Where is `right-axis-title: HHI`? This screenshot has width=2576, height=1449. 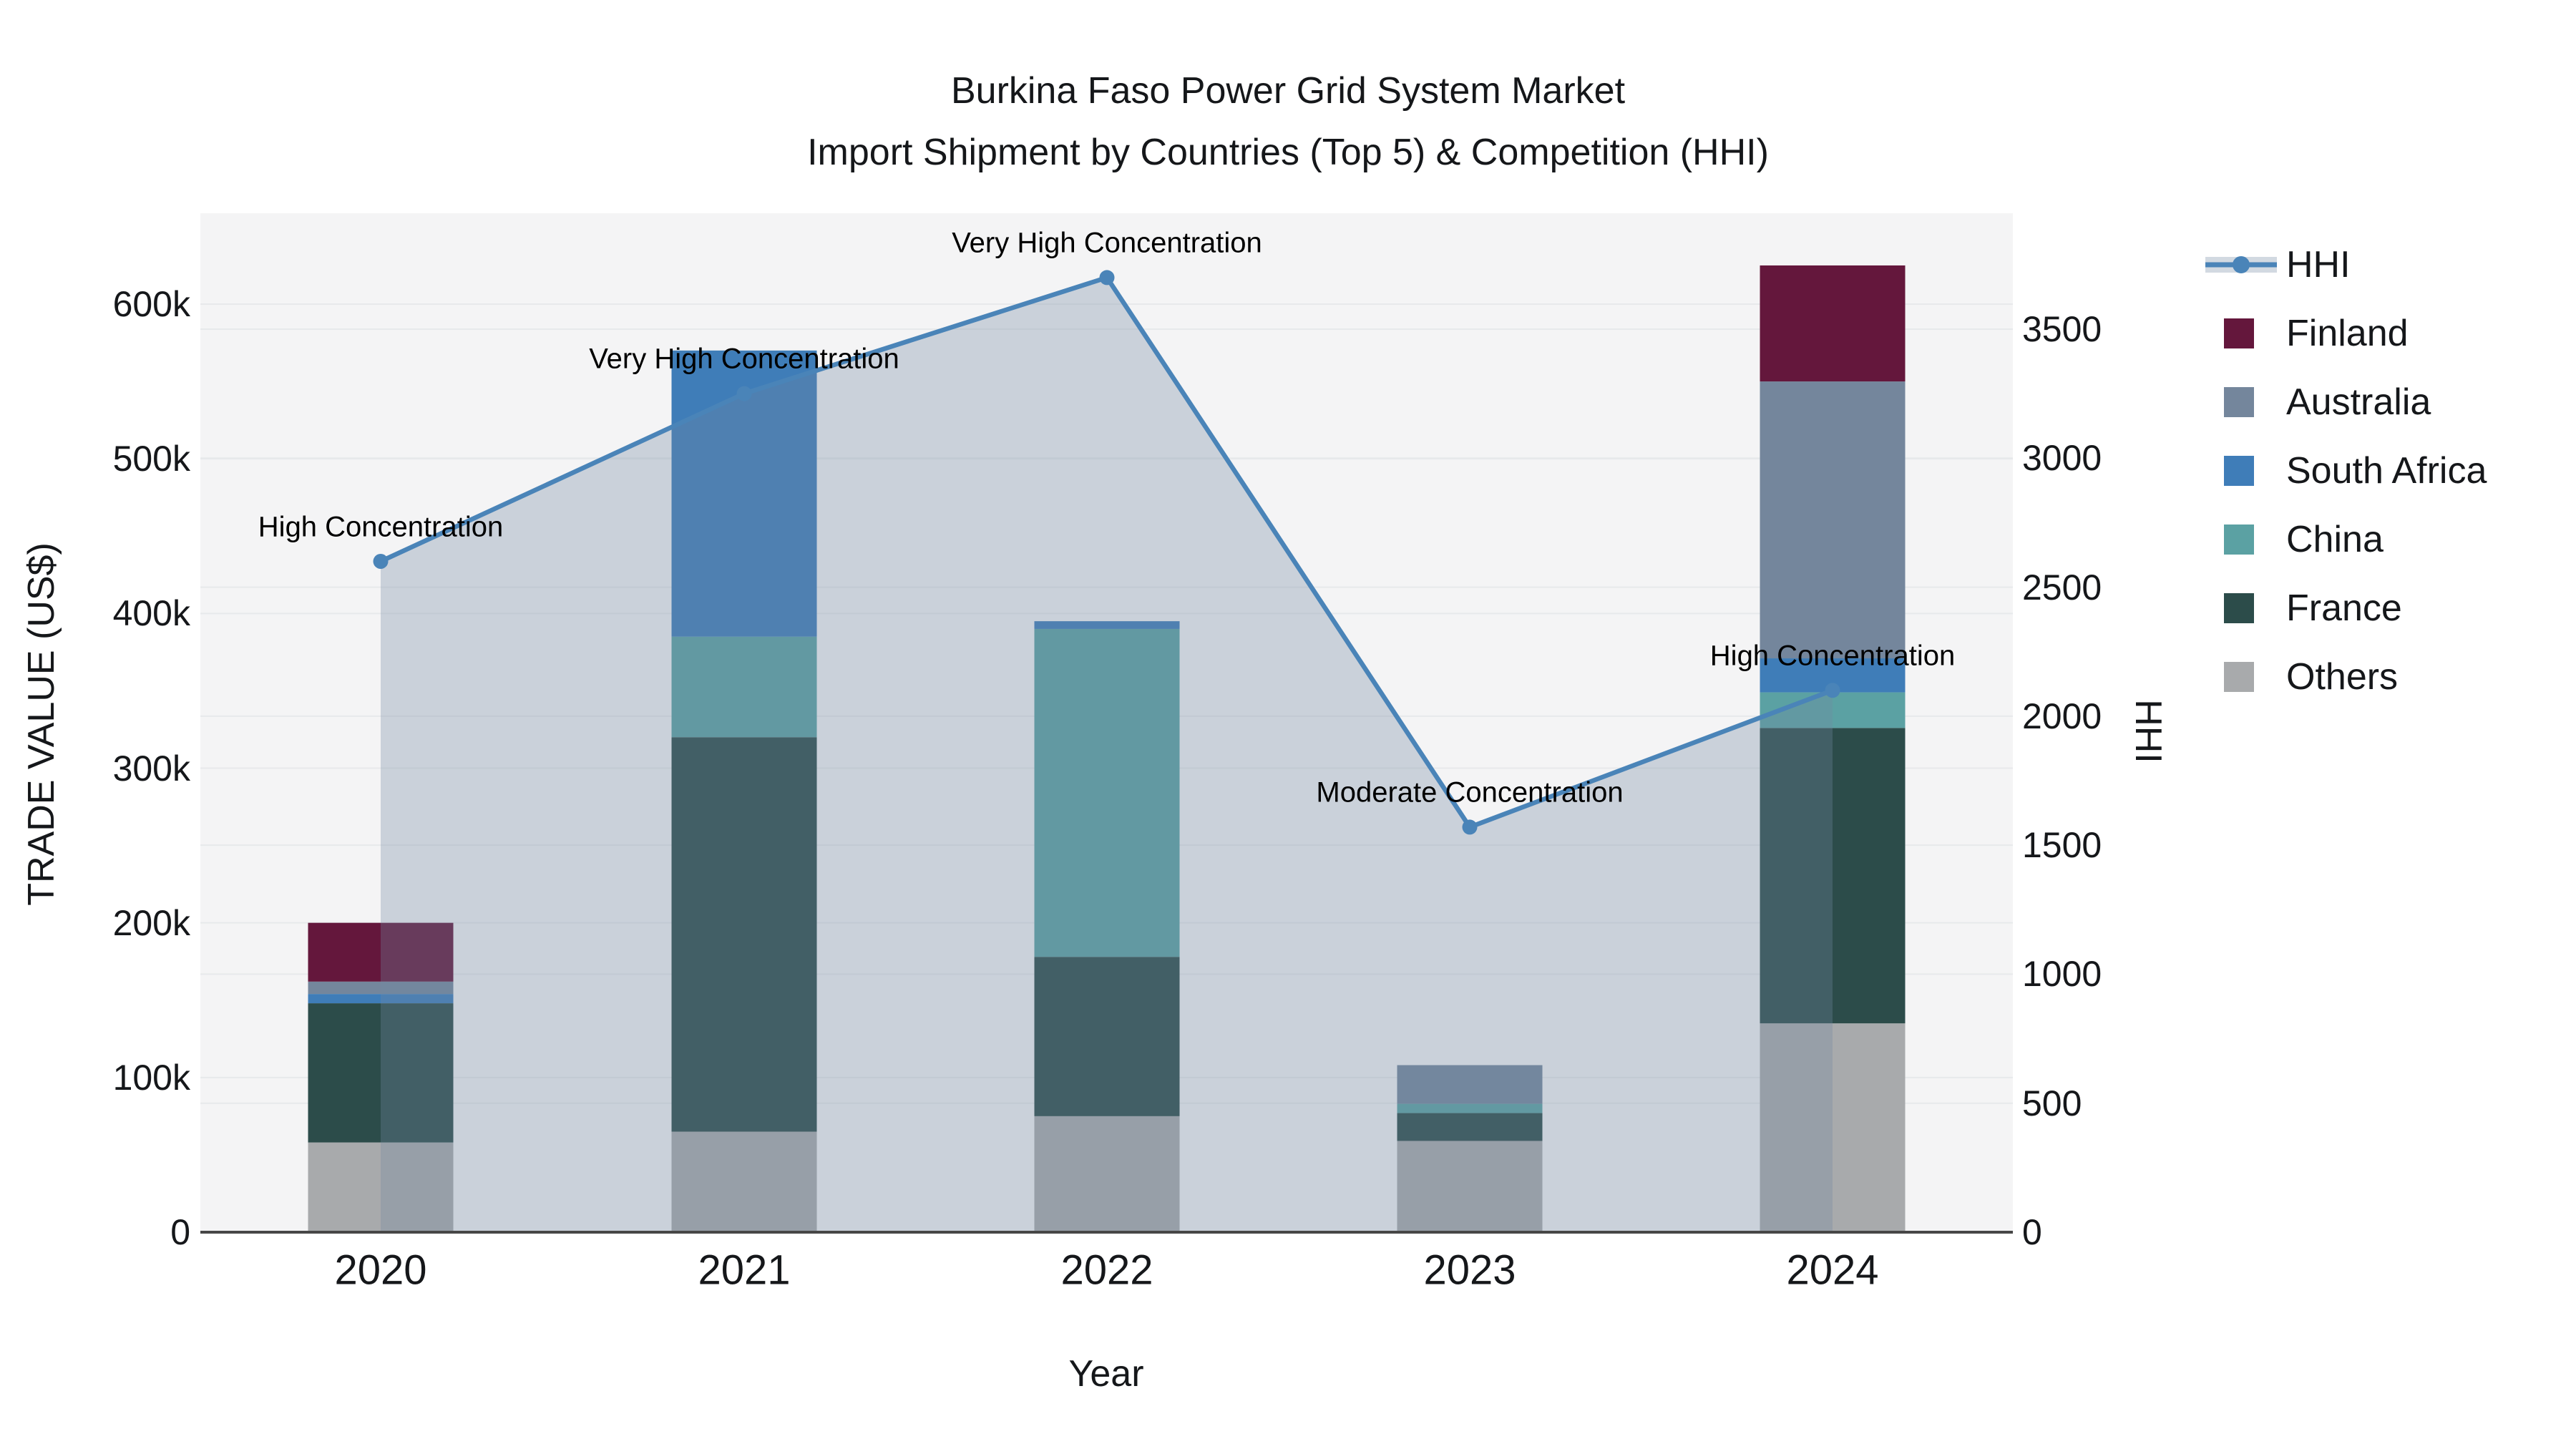 right-axis-title: HHI is located at coordinates (2148, 731).